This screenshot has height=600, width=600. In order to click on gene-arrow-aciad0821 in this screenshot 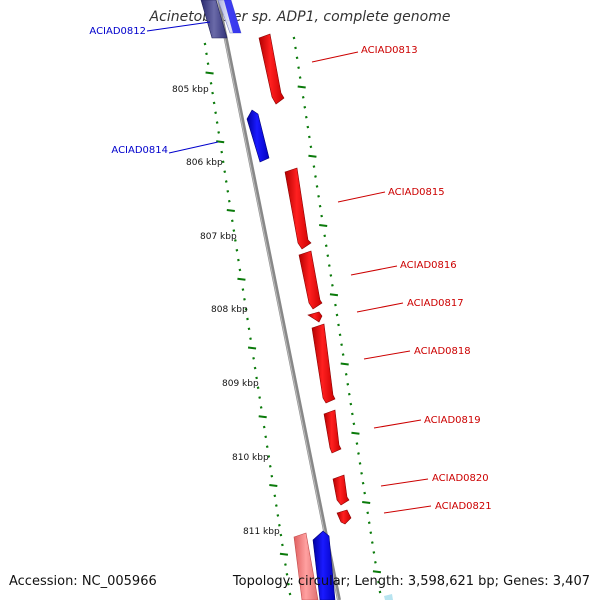, I will do `click(344, 517)`.